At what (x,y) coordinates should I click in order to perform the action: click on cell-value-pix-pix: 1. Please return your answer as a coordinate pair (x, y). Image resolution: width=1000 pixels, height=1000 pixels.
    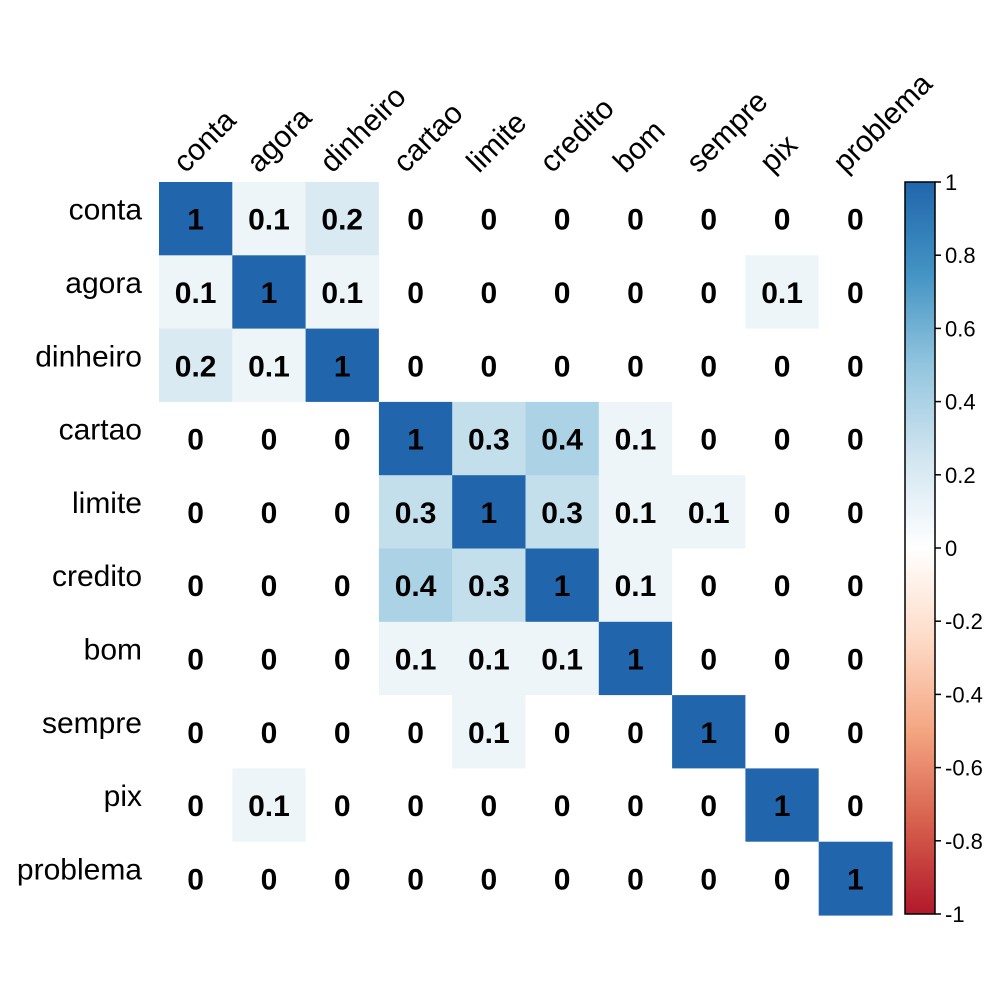
    Looking at the image, I should click on (782, 806).